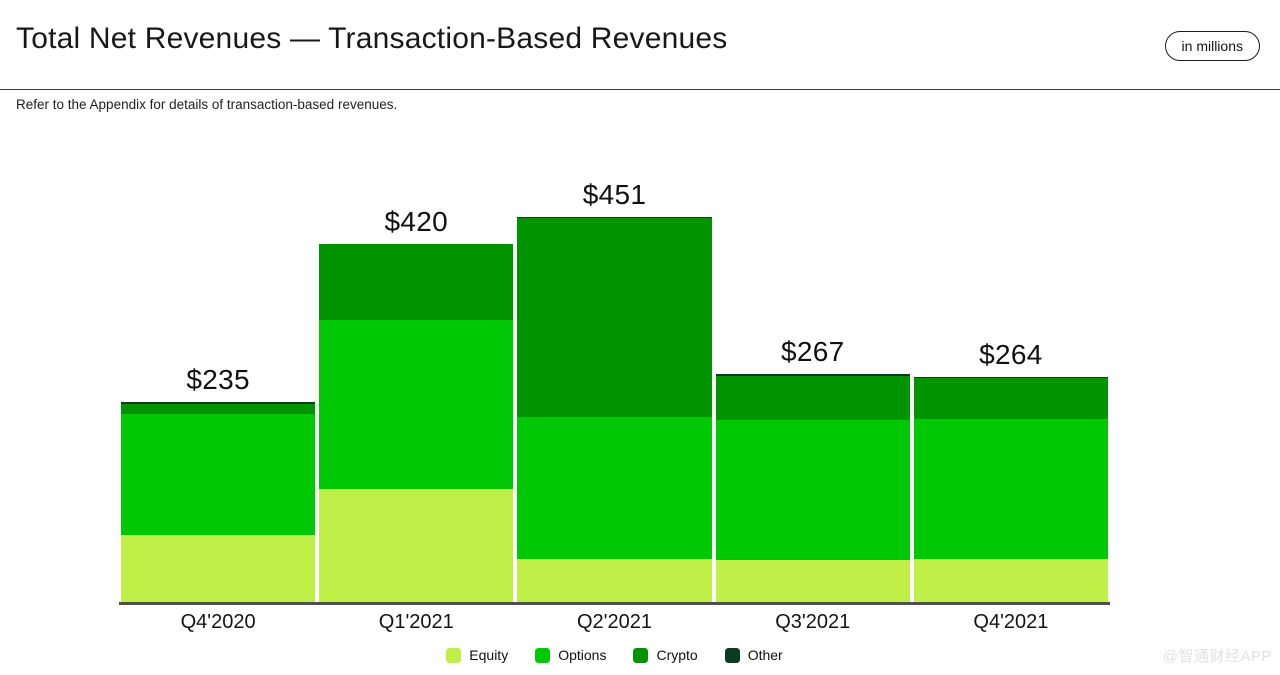  I want to click on bar-value-label: $264, so click(1011, 355).